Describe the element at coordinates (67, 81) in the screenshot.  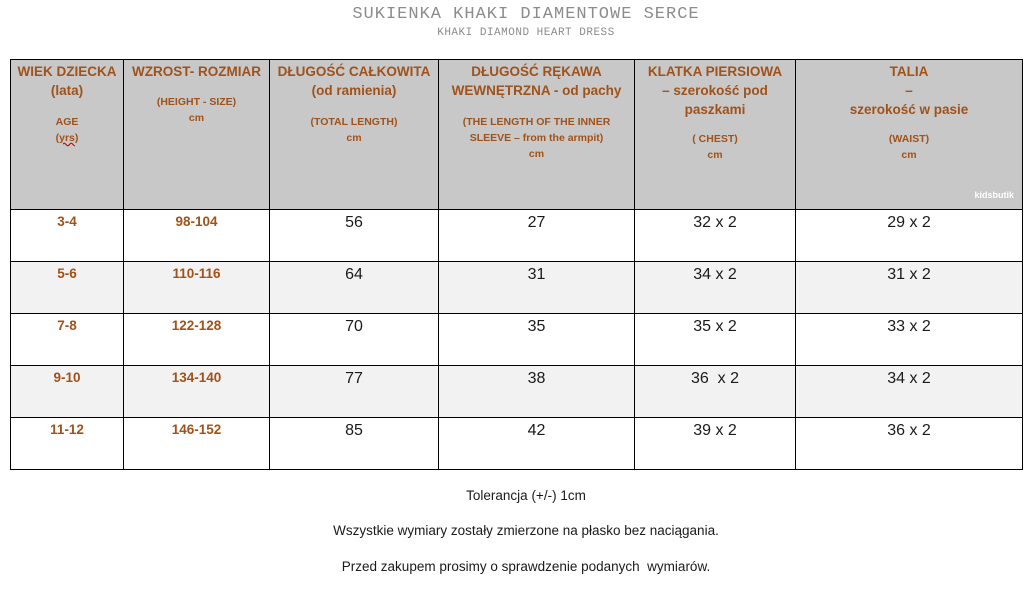
I see `header-age-main: WIEK DZIECKA (lata)` at that location.